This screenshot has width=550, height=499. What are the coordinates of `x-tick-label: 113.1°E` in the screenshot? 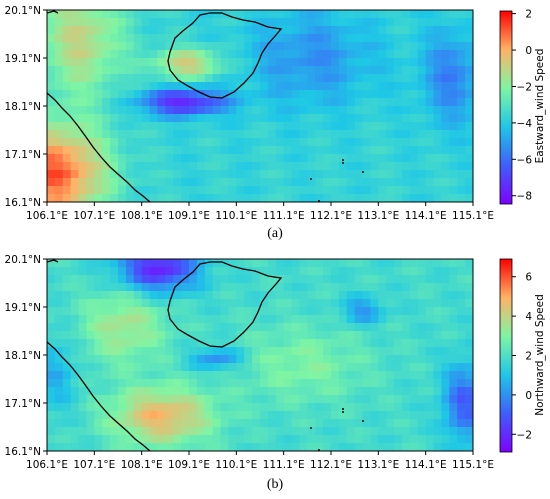 It's located at (378, 465).